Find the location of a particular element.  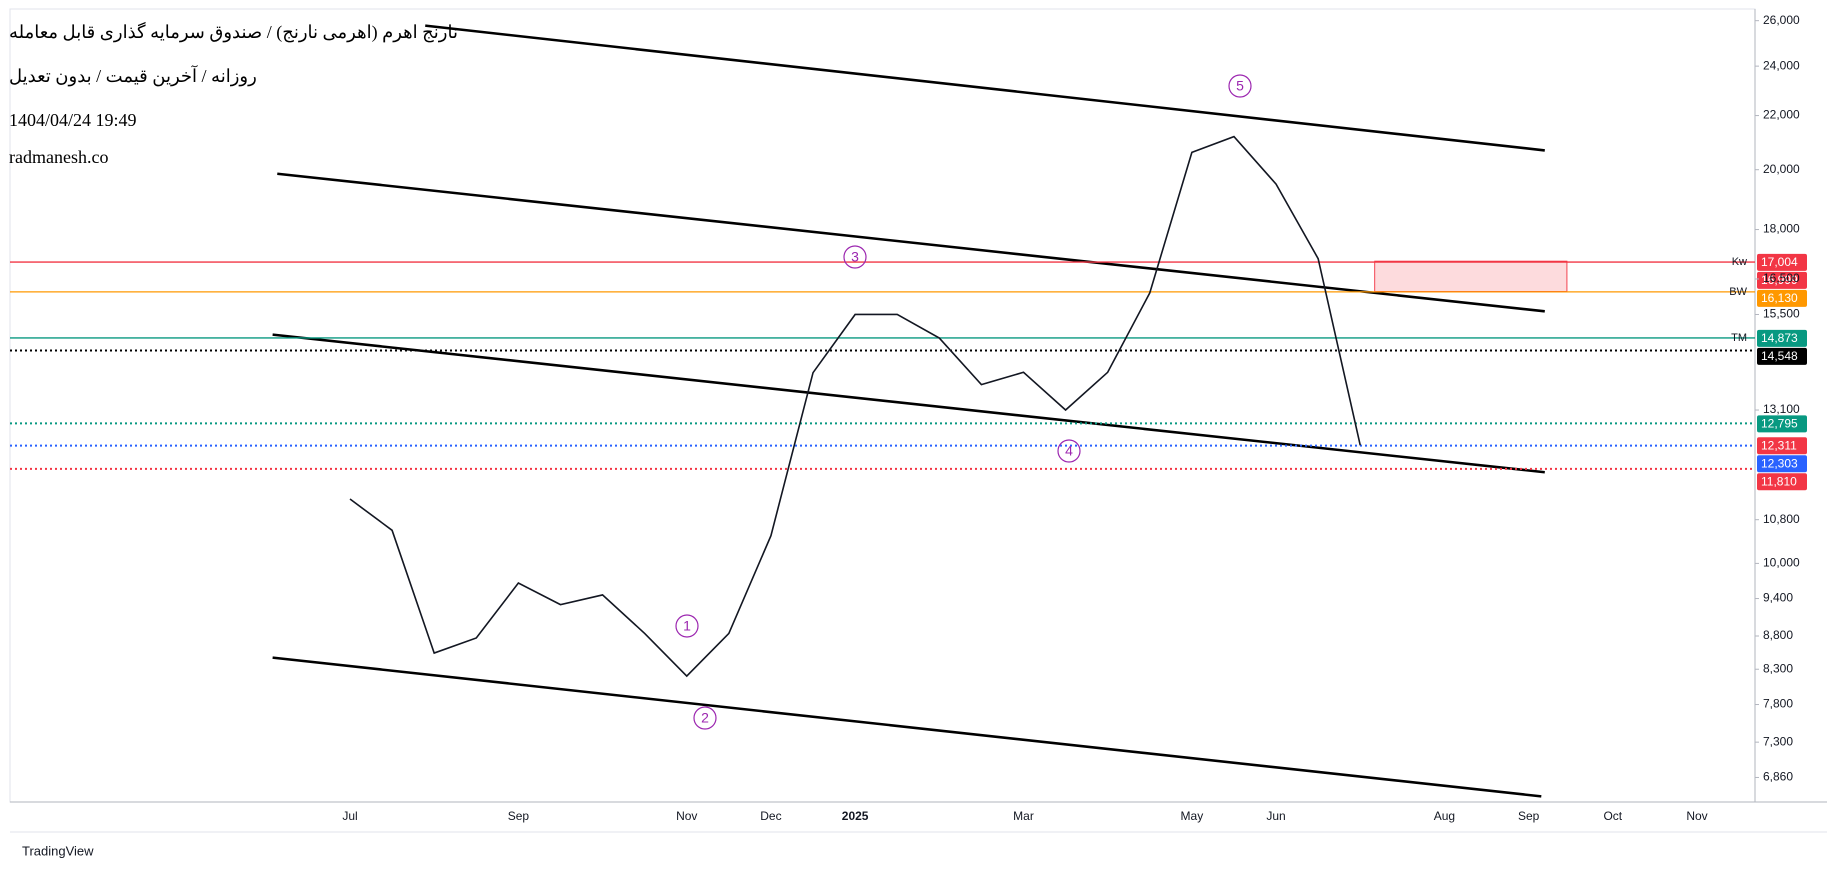

price-label: 12,795 is located at coordinates (1779, 424).